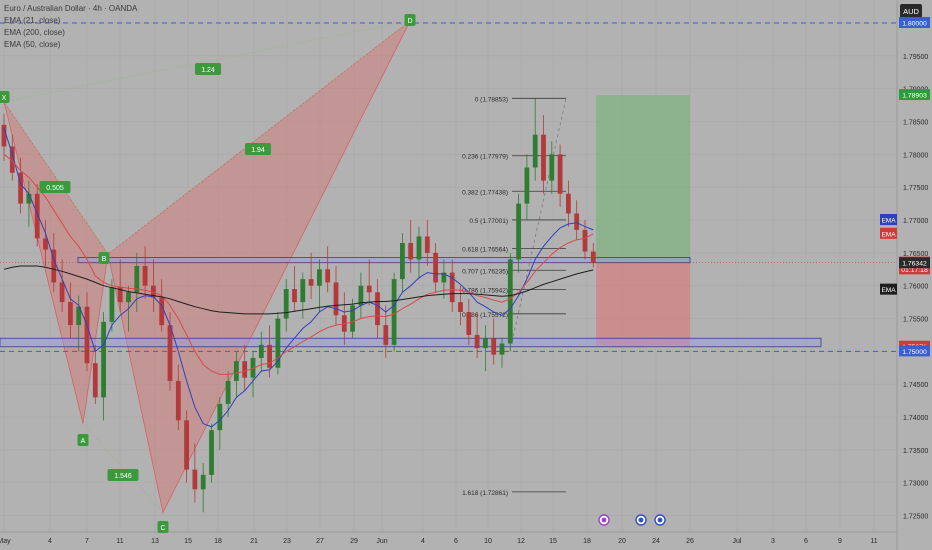  I want to click on stop-zone, so click(643, 304).